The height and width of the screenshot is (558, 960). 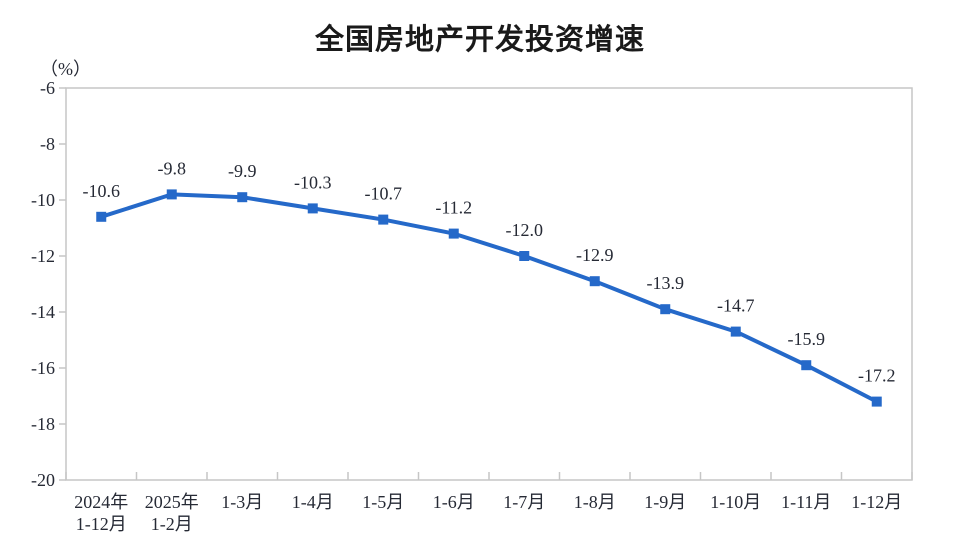 I want to click on y-axis-tick-label: -16, so click(x=43, y=368).